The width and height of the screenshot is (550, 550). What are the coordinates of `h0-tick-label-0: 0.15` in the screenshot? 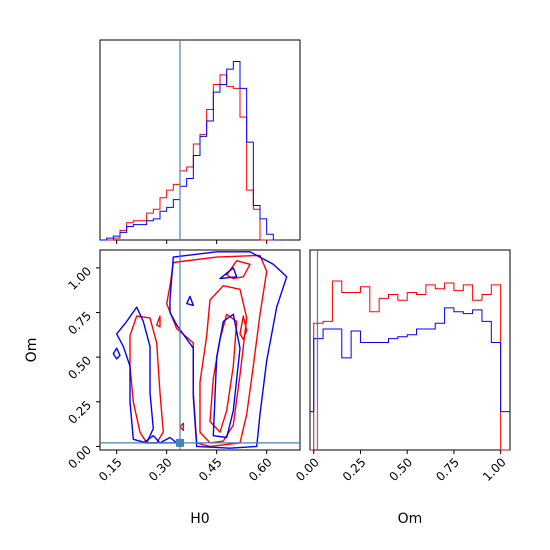 It's located at (110, 469).